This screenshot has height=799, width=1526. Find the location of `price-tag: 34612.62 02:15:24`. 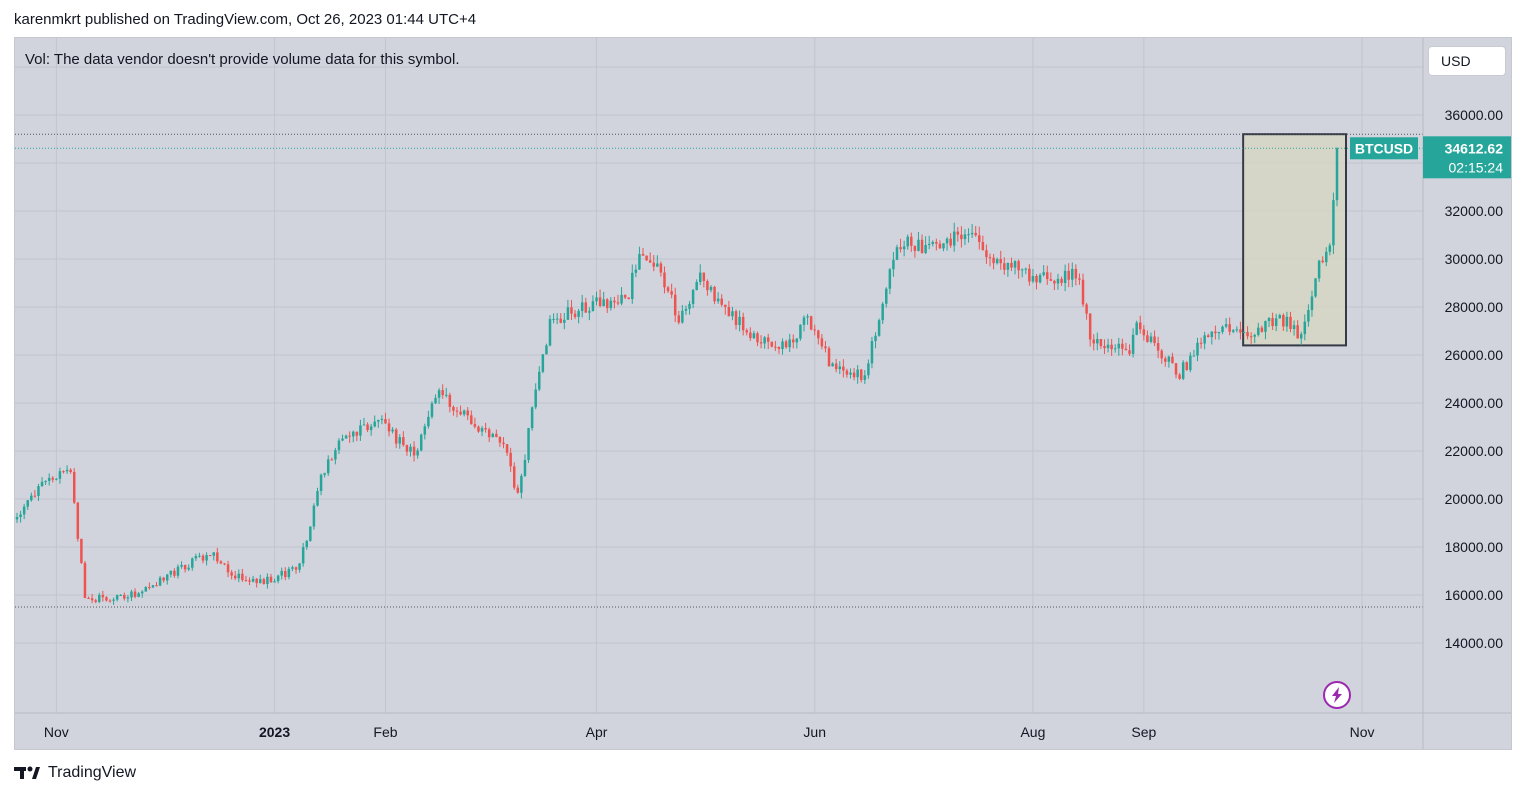

price-tag: 34612.62 02:15:24 is located at coordinates (1467, 157).